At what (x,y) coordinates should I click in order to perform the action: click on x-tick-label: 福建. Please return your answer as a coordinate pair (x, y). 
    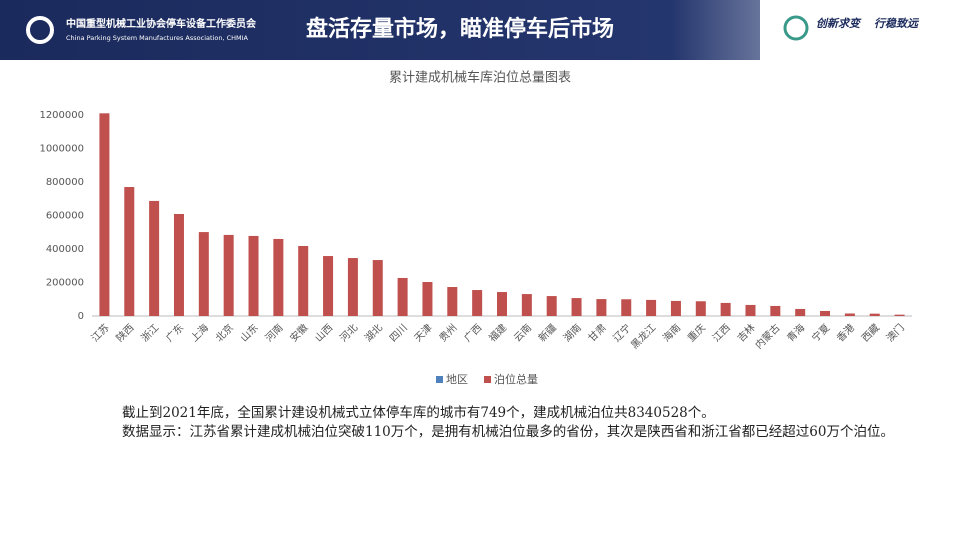
    Looking at the image, I should click on (497, 332).